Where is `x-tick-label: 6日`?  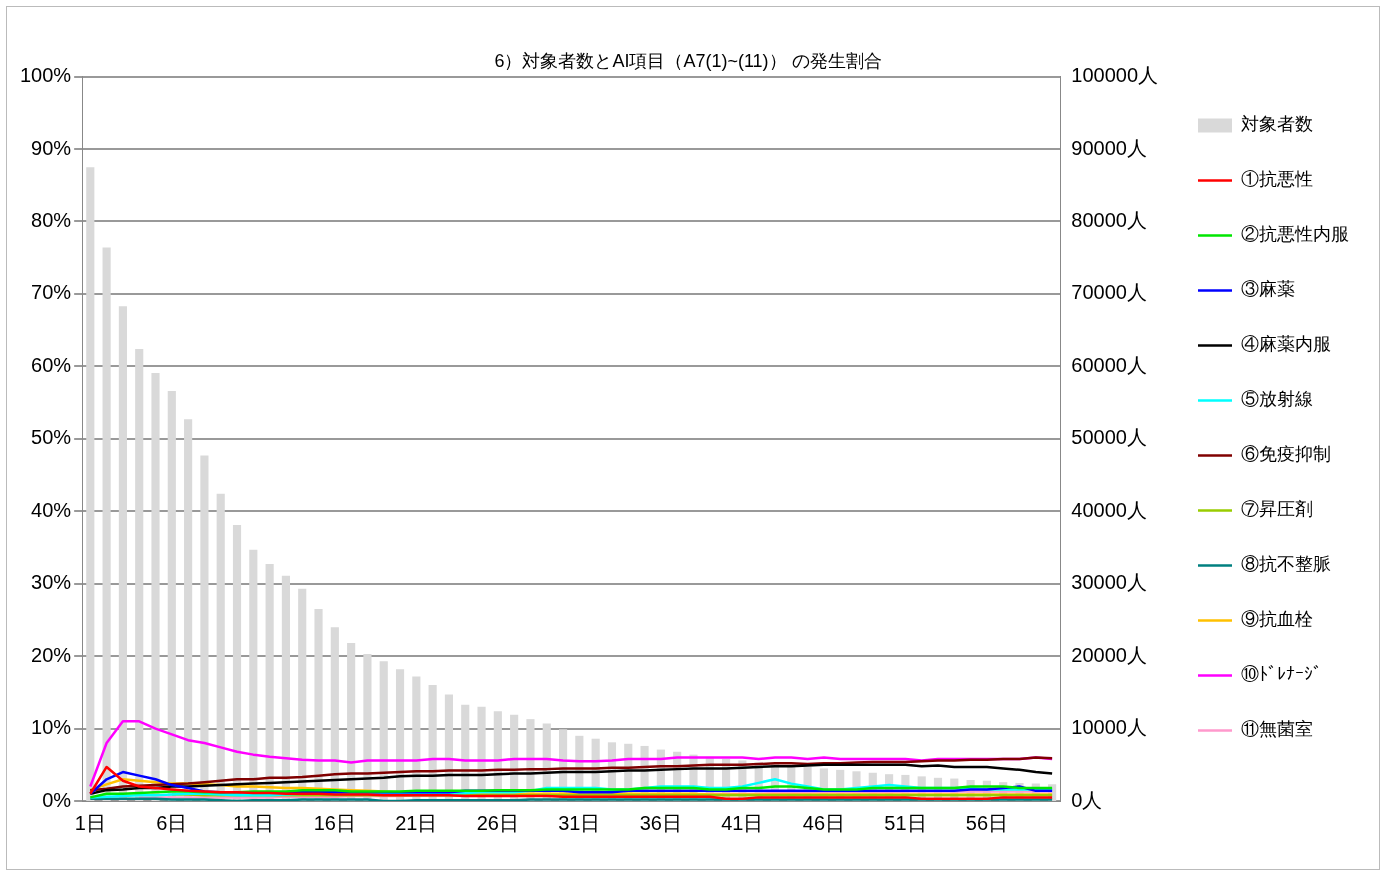 x-tick-label: 6日 is located at coordinates (172, 822).